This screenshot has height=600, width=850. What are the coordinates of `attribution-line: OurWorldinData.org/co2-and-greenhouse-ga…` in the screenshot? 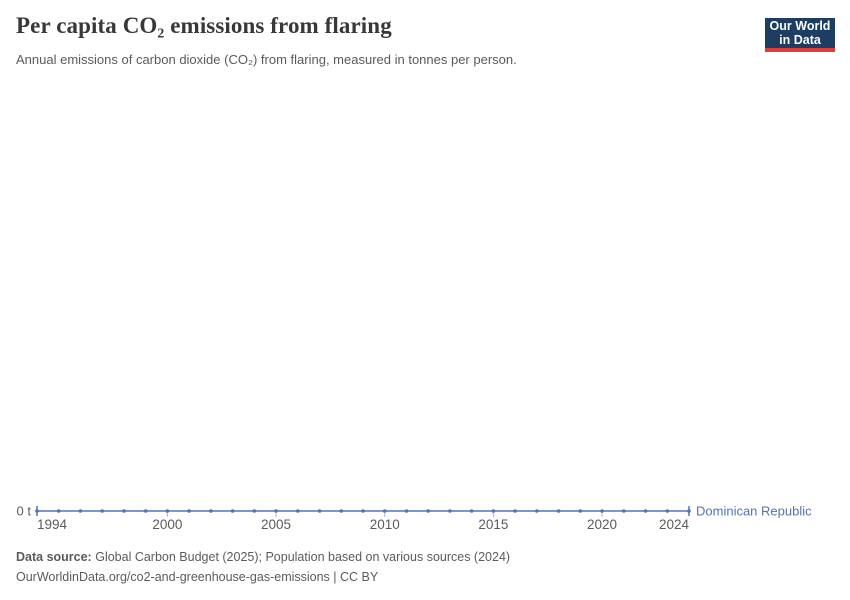 It's located at (197, 577).